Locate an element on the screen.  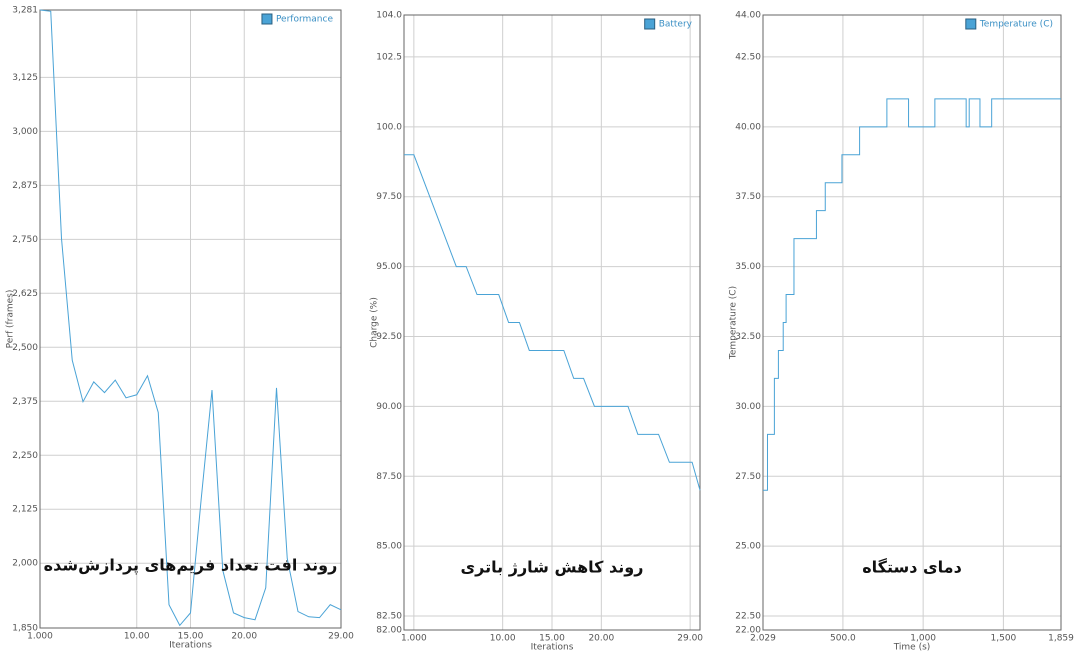
y-tick-label: 97.50 is located at coordinates (389, 197).